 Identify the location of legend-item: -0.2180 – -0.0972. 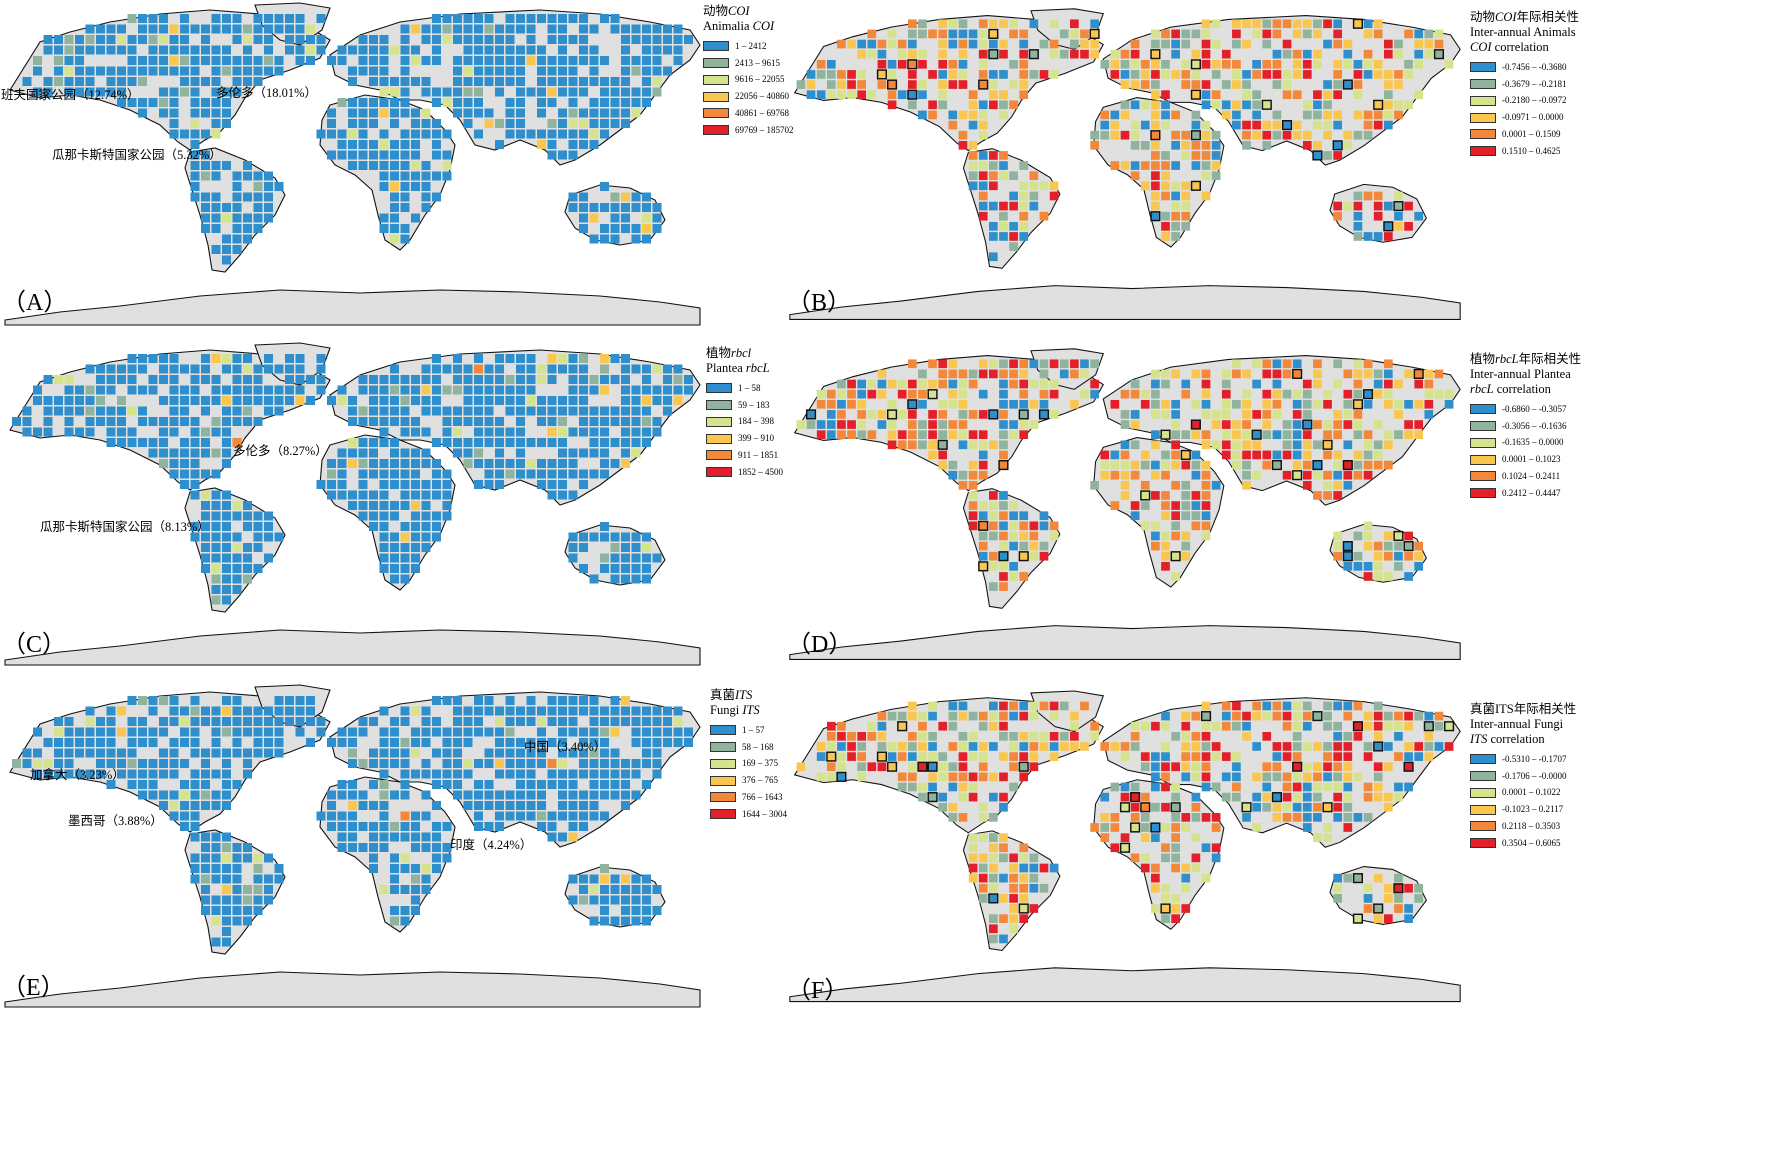
(1524, 101).